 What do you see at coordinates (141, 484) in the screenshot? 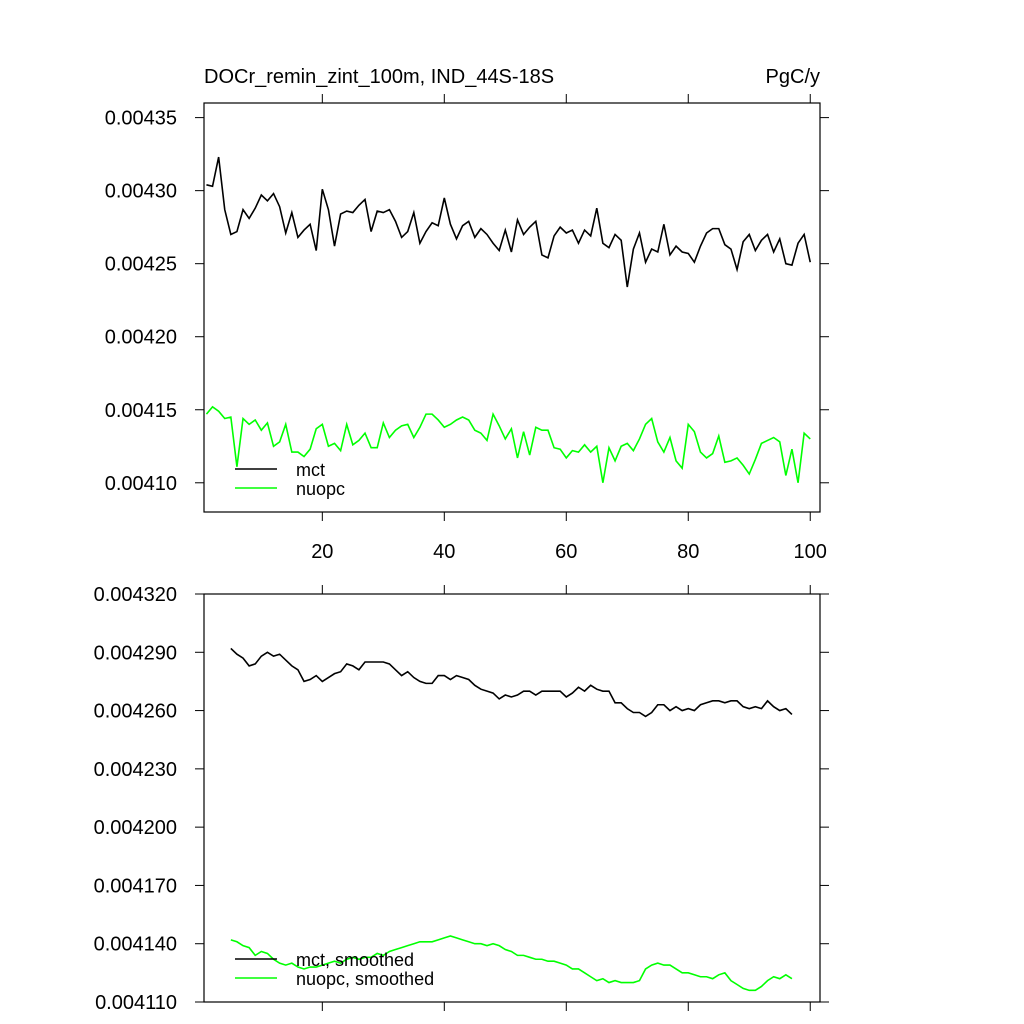
I see `y-tick-label: 0.00410` at bounding box center [141, 484].